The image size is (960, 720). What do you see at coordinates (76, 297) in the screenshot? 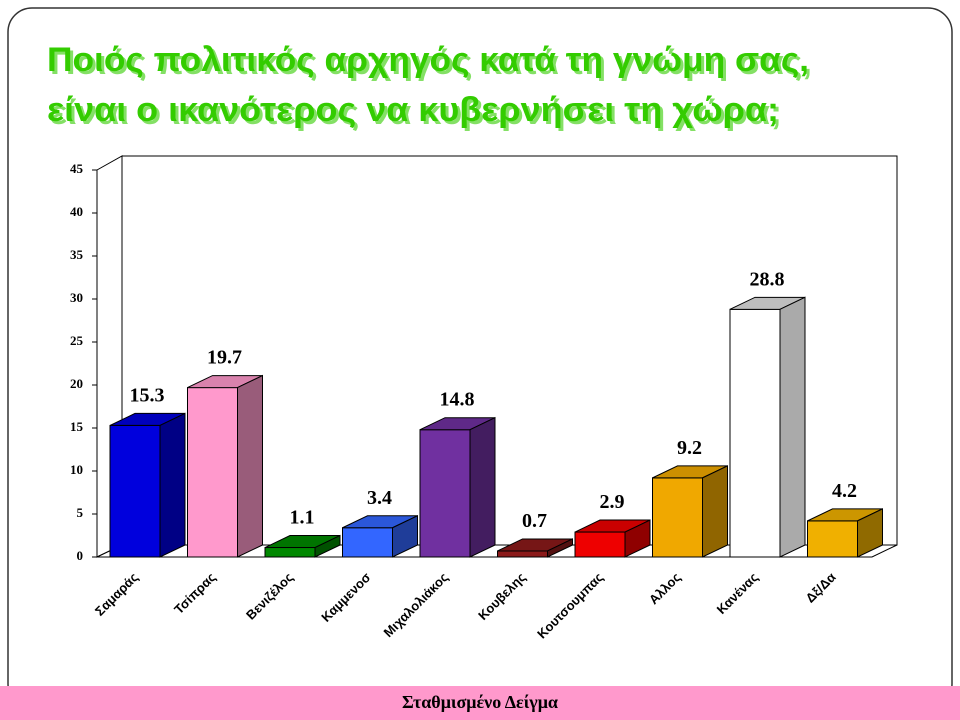
I see `y-tick-label: 30` at bounding box center [76, 297].